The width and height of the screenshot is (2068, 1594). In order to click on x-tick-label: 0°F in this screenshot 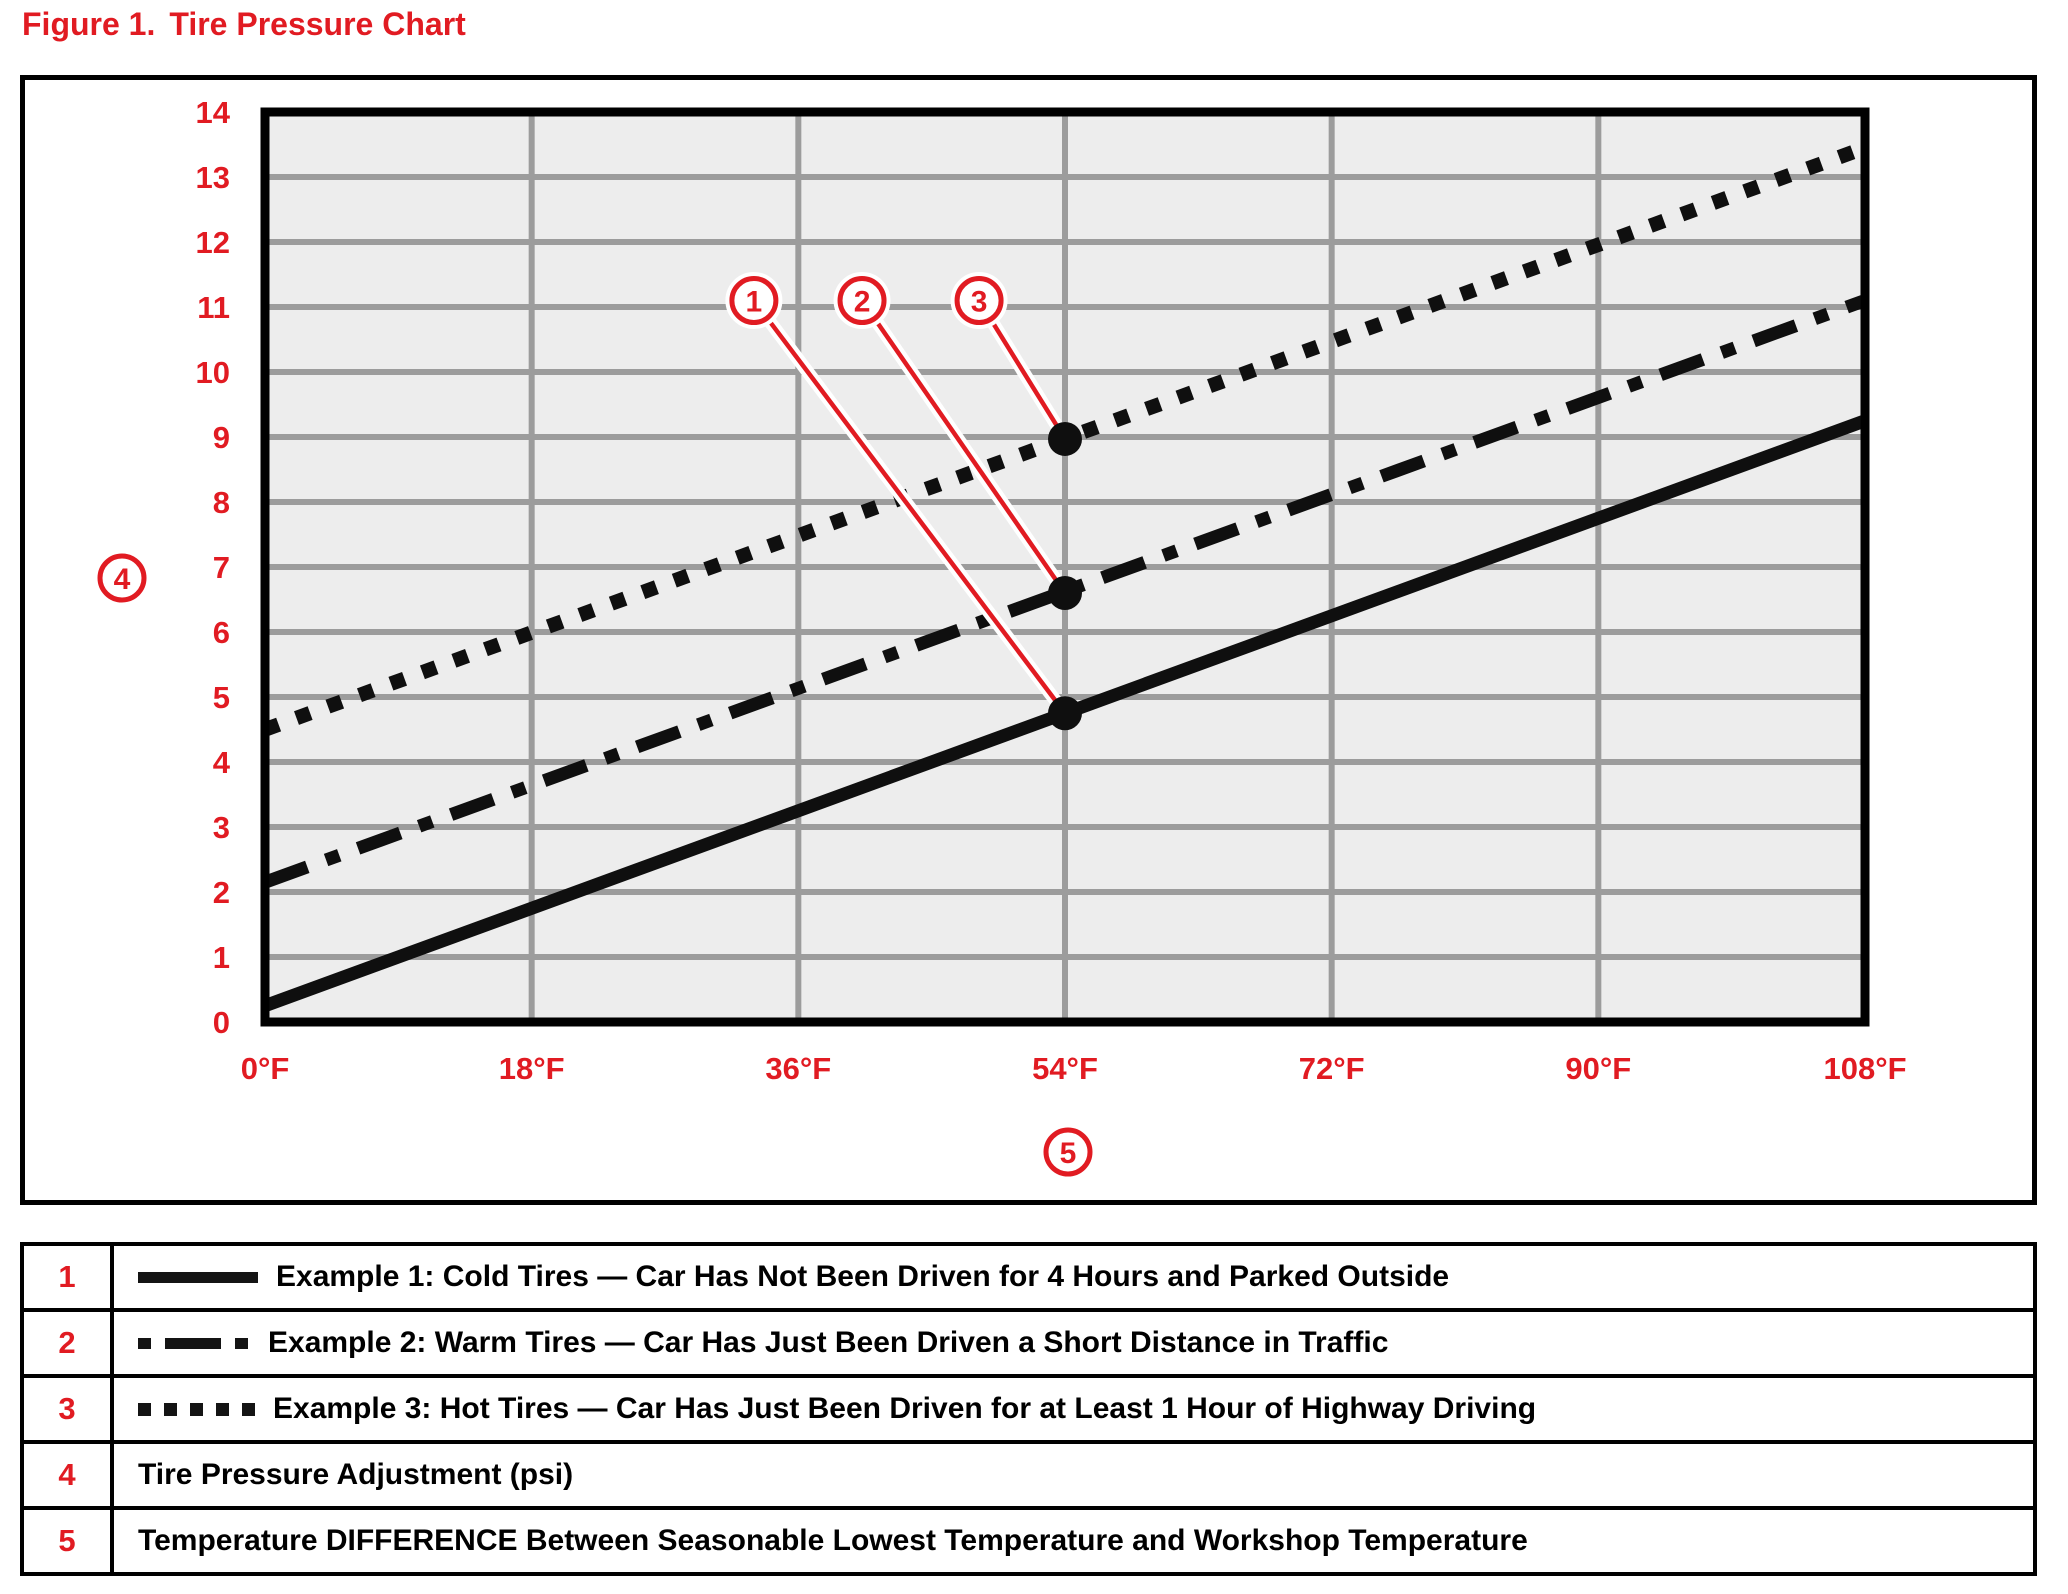, I will do `click(265, 1068)`.